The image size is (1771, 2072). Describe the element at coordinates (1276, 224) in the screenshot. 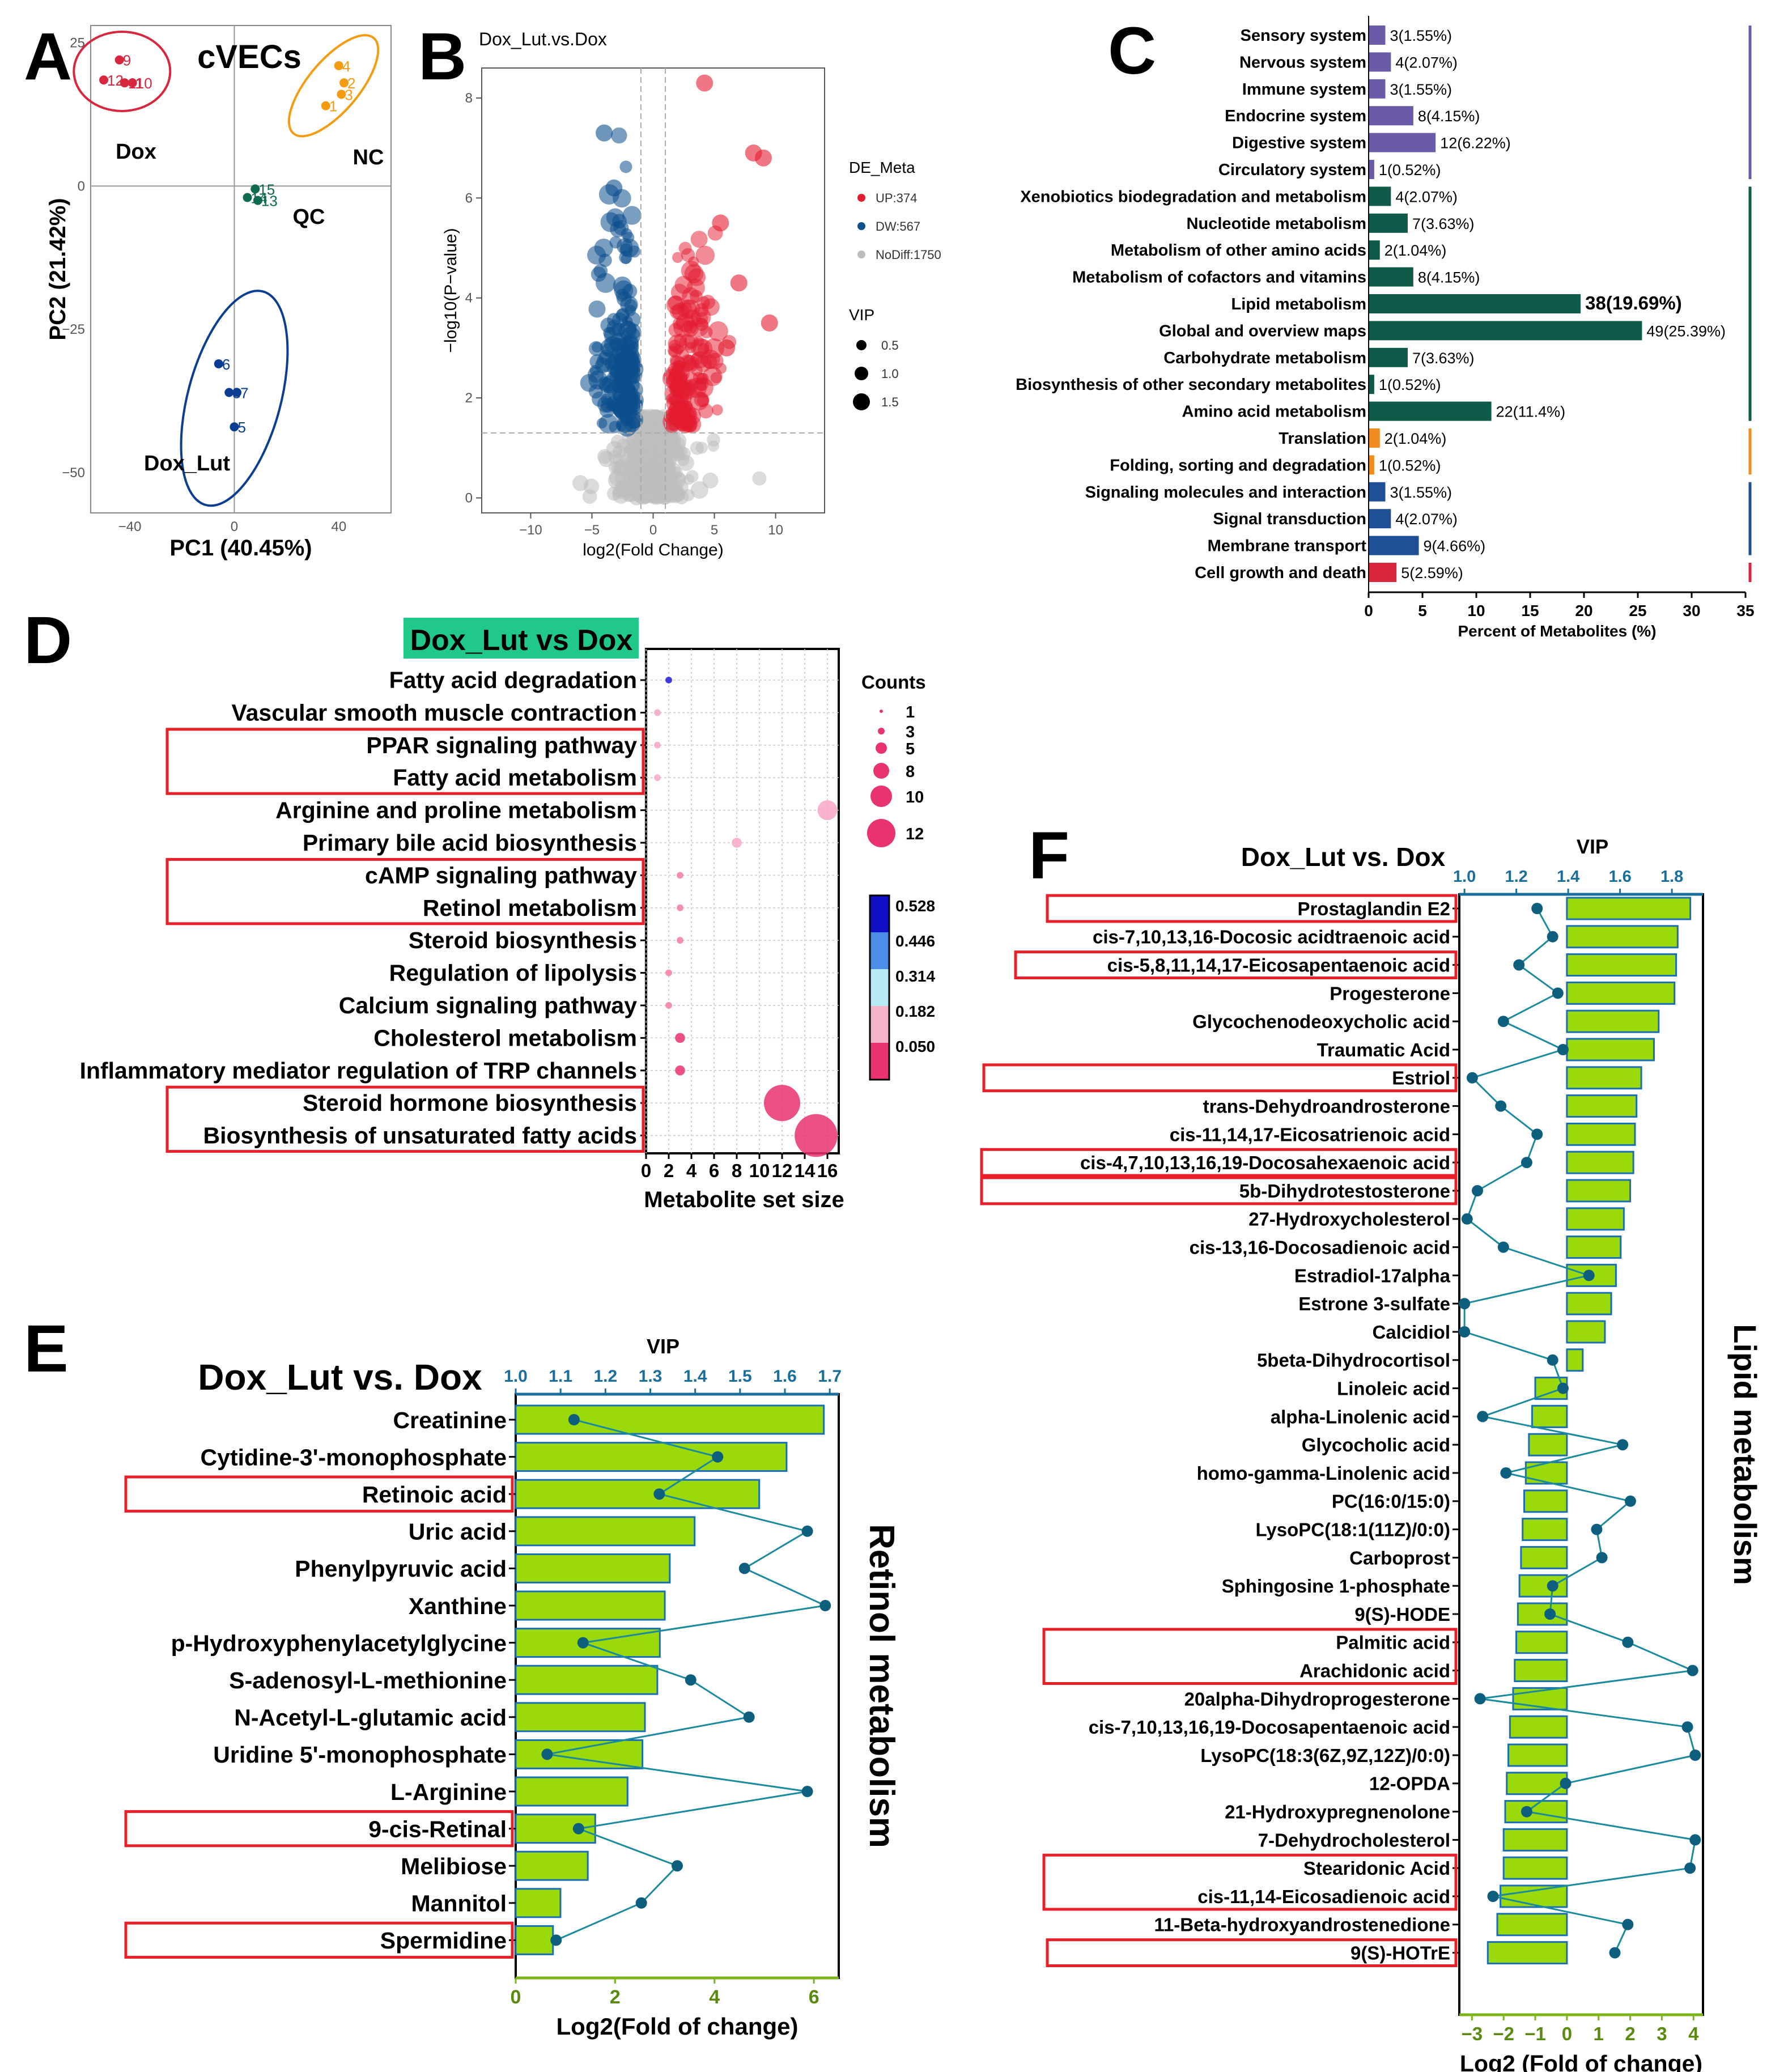

I see `category-label: Nucleotide metabolism` at that location.